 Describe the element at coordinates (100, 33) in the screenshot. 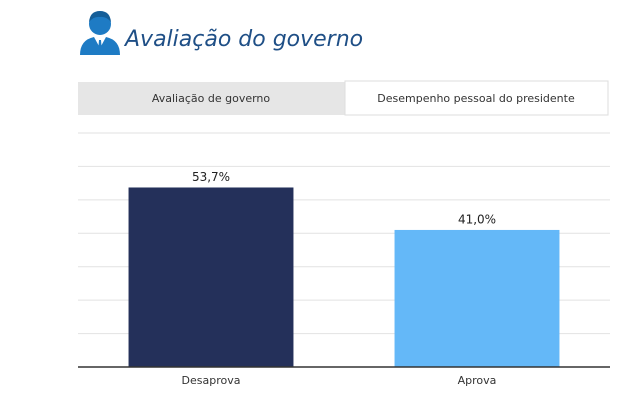

I see `header-icon` at that location.